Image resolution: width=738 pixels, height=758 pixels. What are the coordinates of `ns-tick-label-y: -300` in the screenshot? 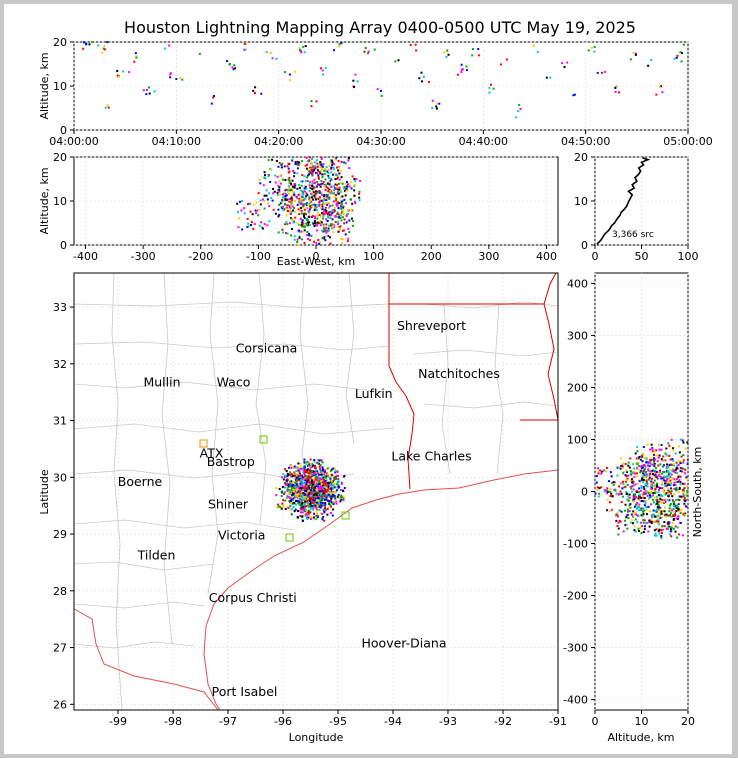 It's located at (575, 648).